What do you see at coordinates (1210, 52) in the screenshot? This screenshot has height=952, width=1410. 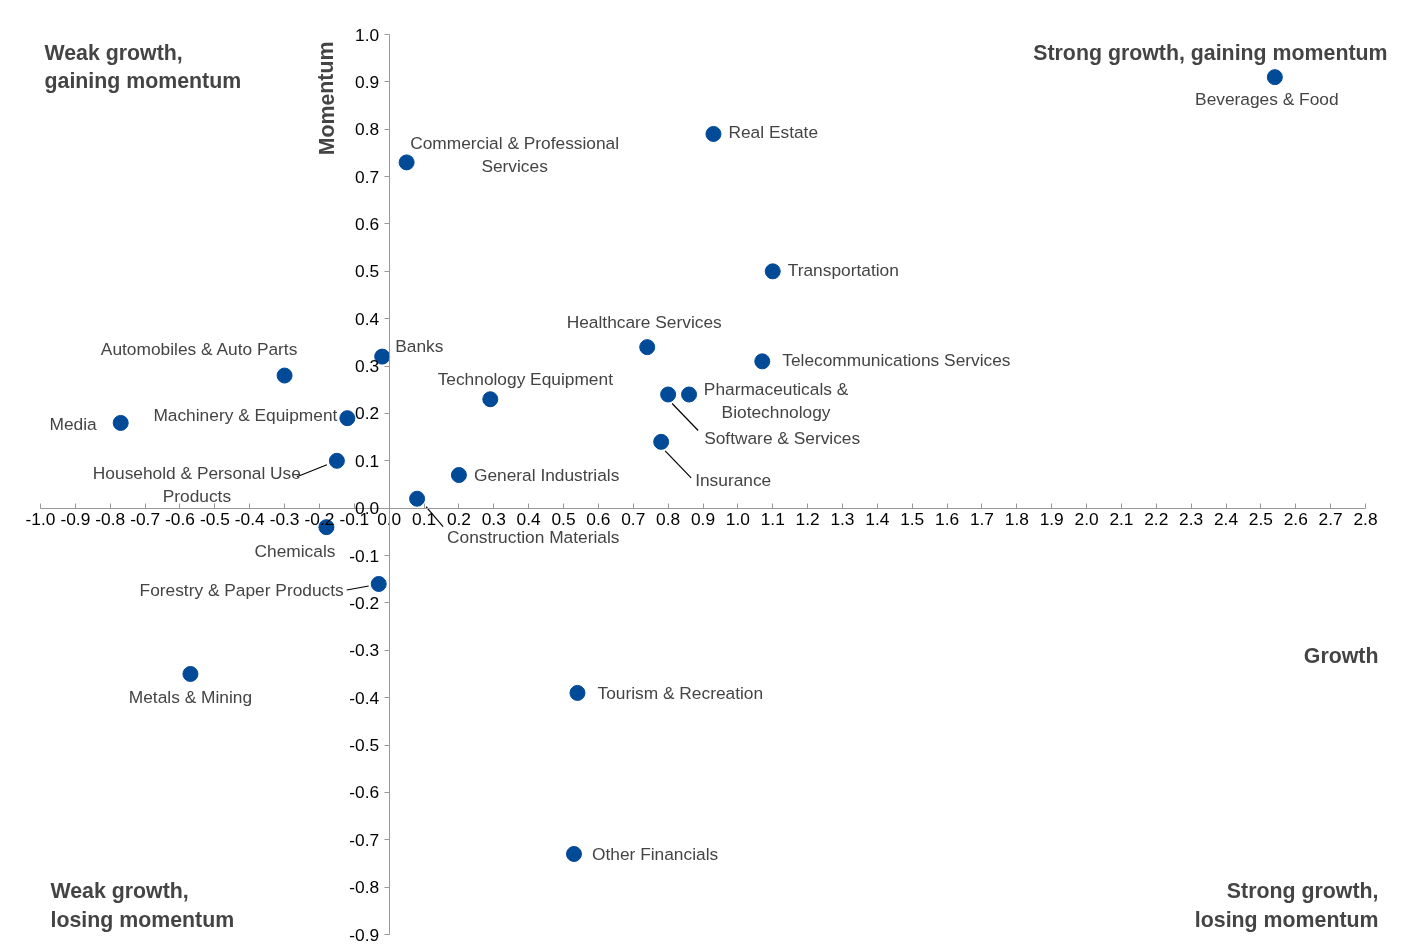 I see `annotation: Strong growth, gaining momentum` at bounding box center [1210, 52].